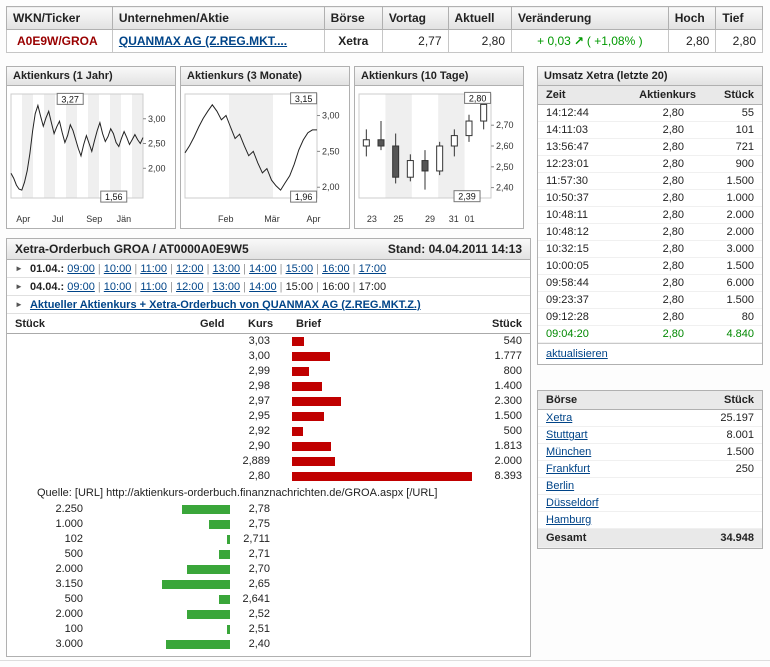 The width and height of the screenshot is (770, 667). Describe the element at coordinates (439, 76) in the screenshot. I see `chart-title-10-tage: Aktienkurs (10 Tage)` at that location.